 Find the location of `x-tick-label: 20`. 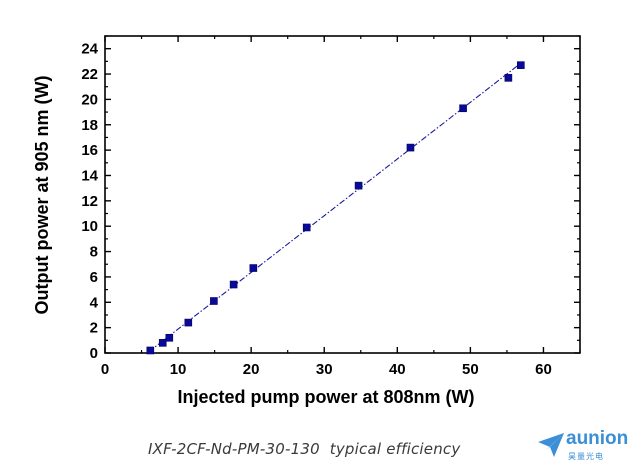

x-tick-label: 20 is located at coordinates (251, 369).